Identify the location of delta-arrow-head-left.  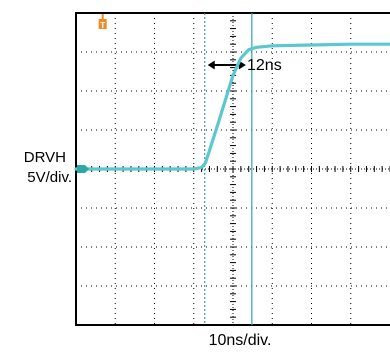
(211, 65).